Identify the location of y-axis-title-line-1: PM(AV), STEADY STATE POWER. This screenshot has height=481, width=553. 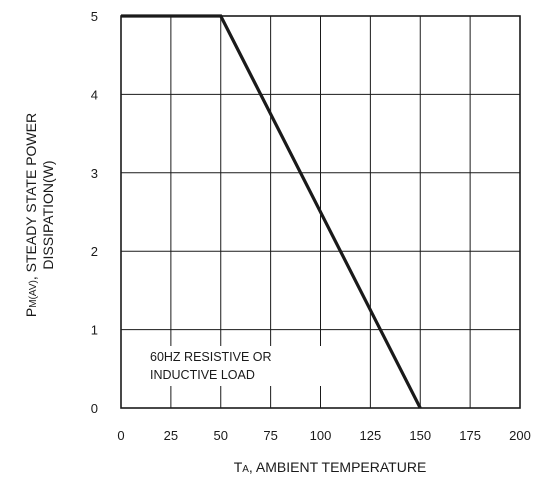
(31, 215).